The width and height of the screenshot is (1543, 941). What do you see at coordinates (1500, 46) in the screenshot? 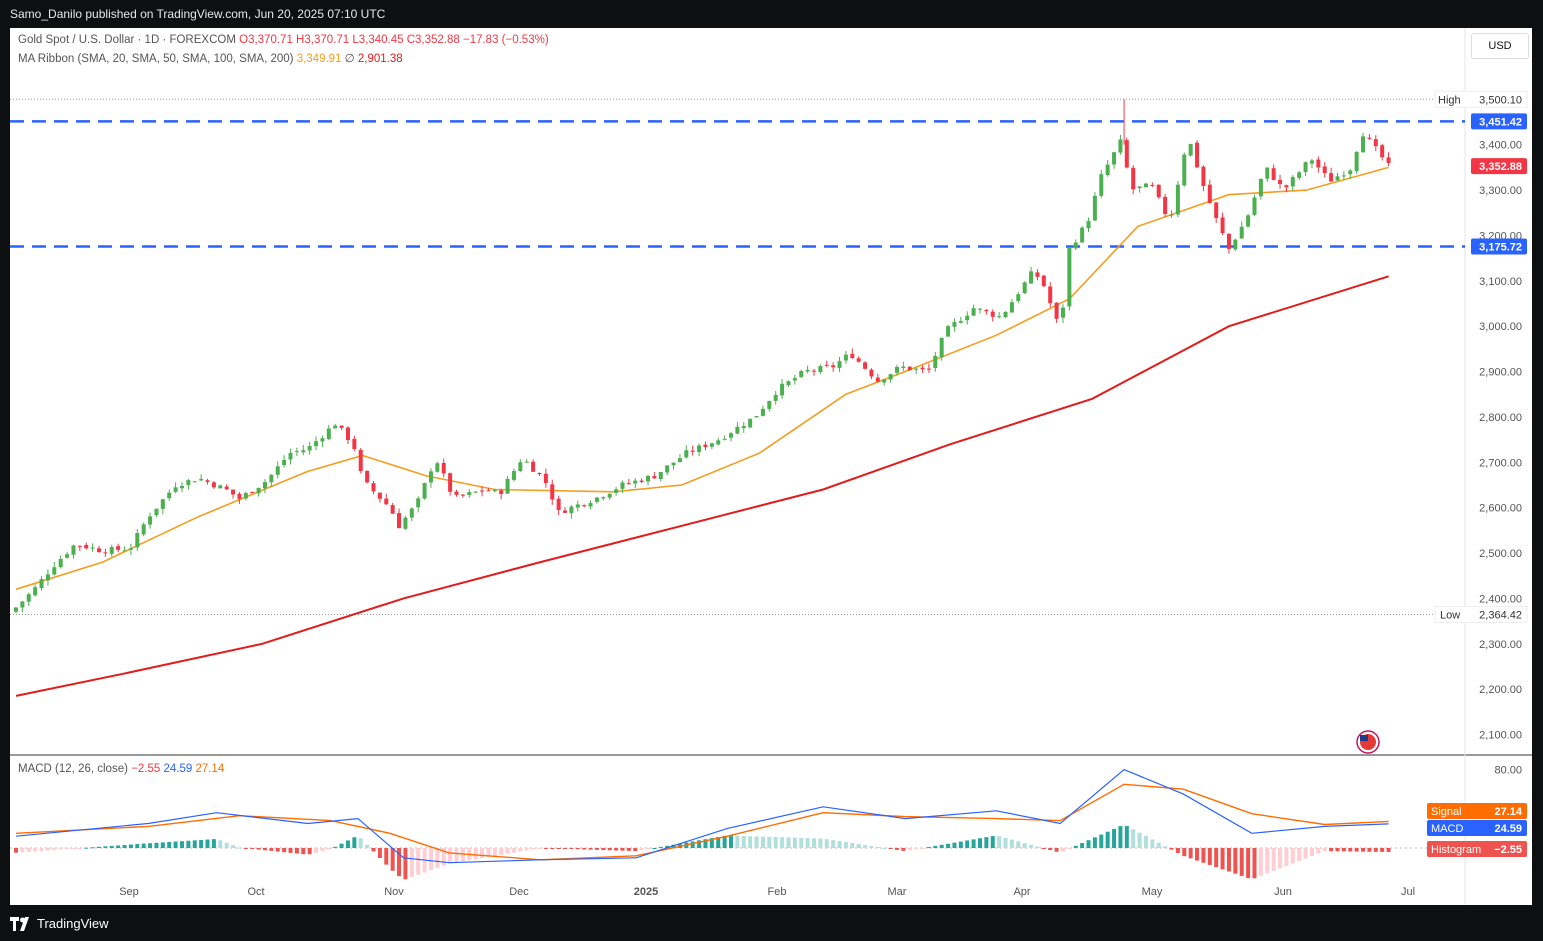
I see `currency-button: USD` at bounding box center [1500, 46].